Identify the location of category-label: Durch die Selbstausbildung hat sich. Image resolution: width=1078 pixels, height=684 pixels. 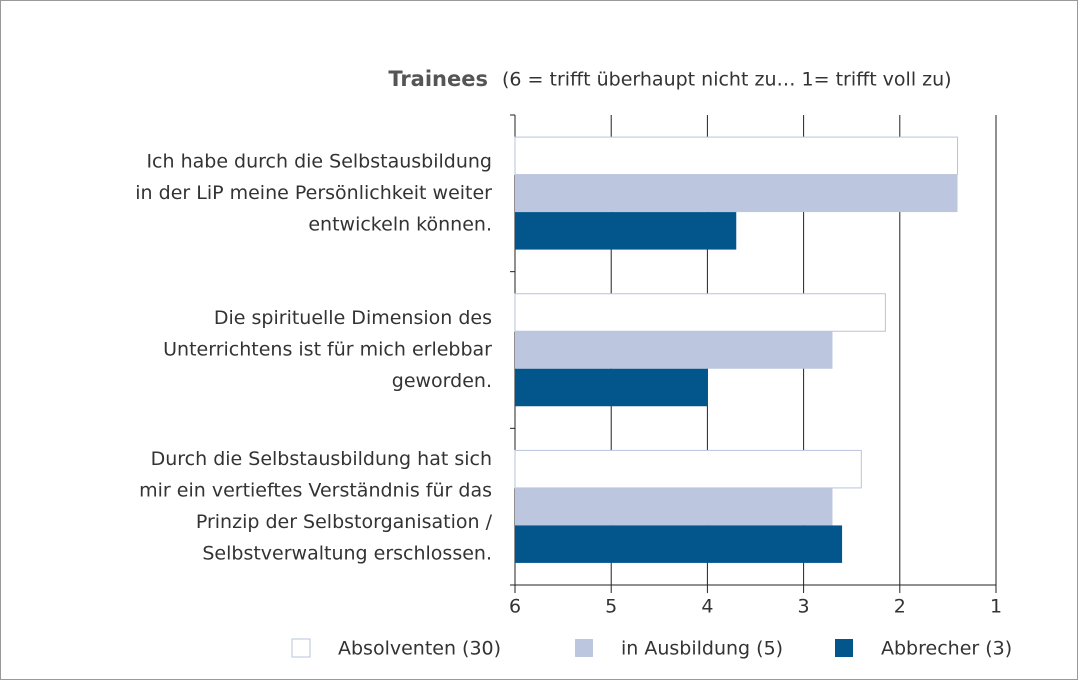
(321, 459).